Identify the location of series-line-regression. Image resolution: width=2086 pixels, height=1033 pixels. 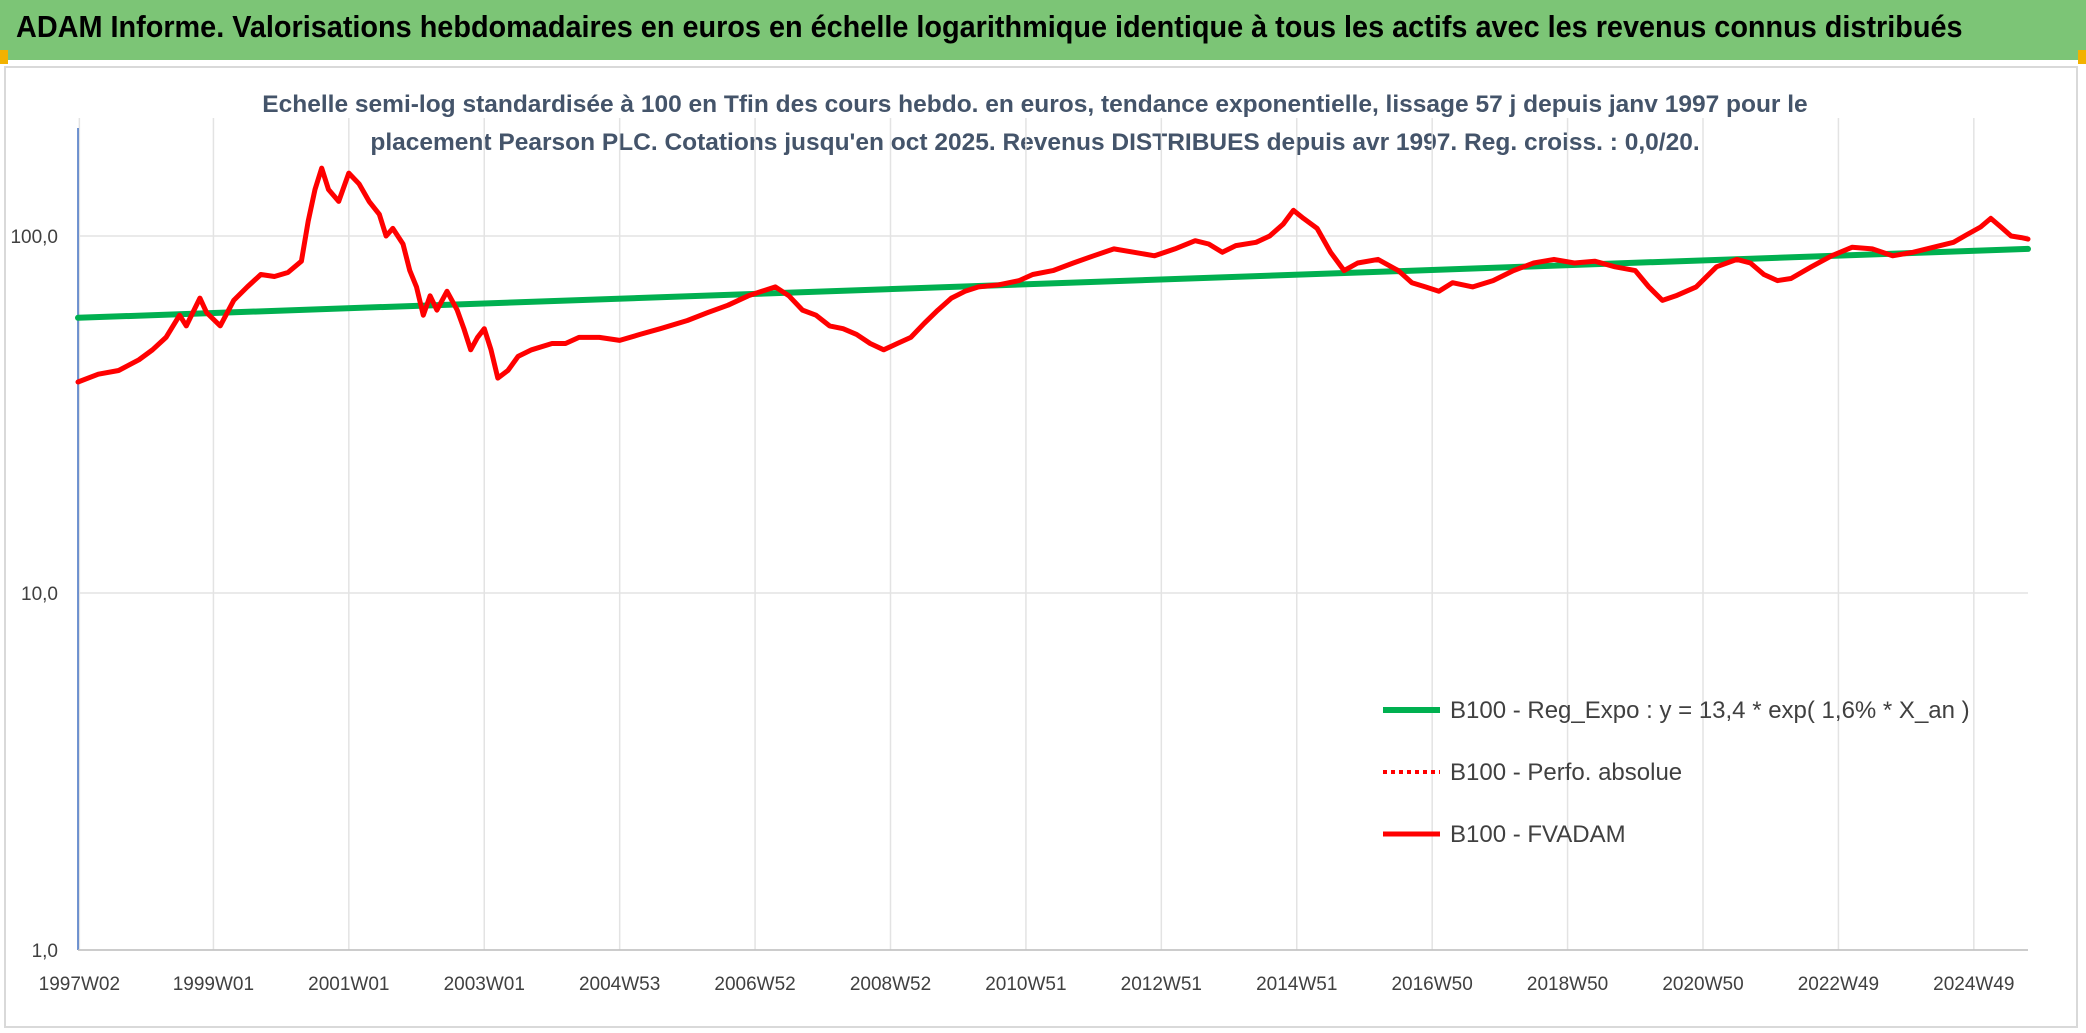
(1053, 283).